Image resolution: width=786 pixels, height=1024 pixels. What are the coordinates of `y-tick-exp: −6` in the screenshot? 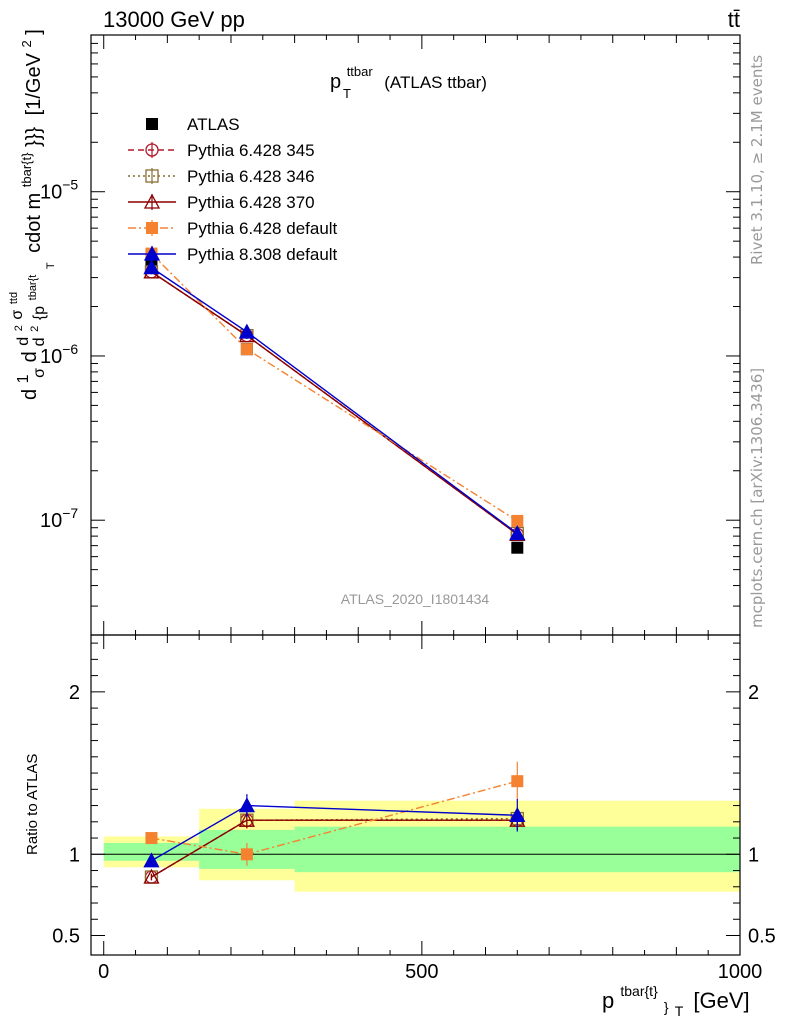 It's located at (70, 349).